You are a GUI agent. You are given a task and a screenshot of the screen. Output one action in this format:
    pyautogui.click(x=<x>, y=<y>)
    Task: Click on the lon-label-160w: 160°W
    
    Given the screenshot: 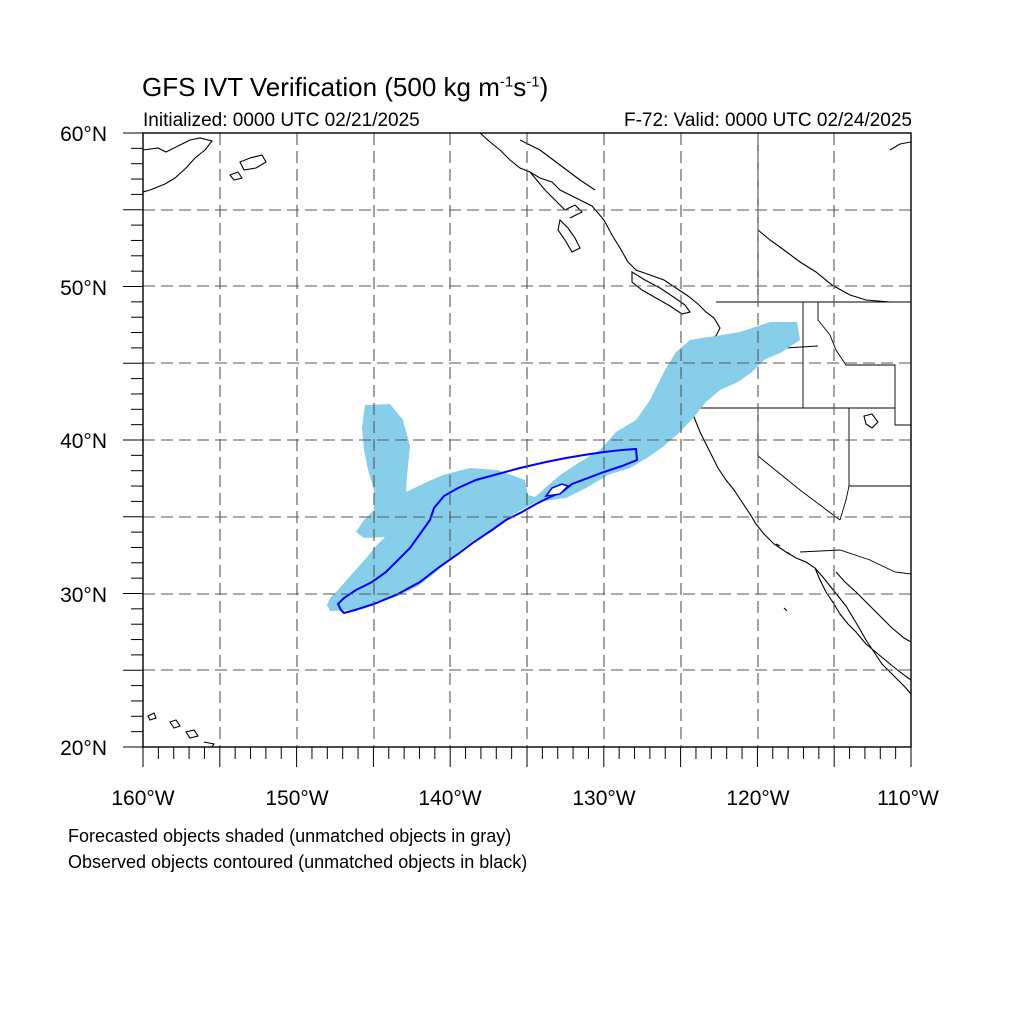 What is the action you would take?
    pyautogui.click(x=142, y=798)
    